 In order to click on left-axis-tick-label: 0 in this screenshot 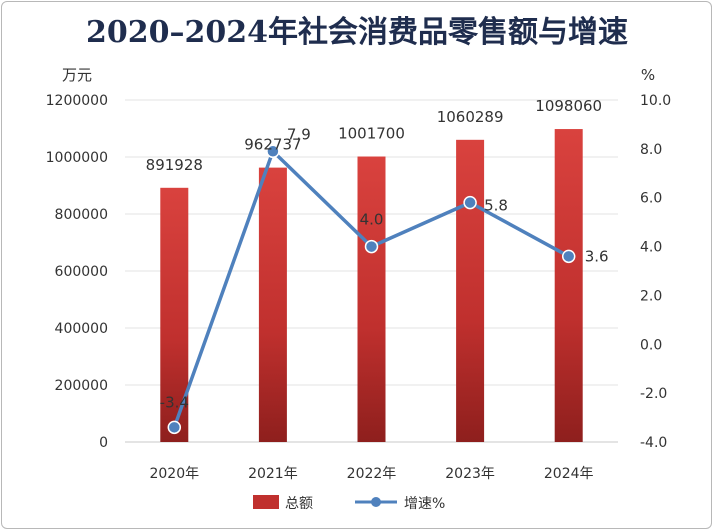, I will do `click(103, 443)`.